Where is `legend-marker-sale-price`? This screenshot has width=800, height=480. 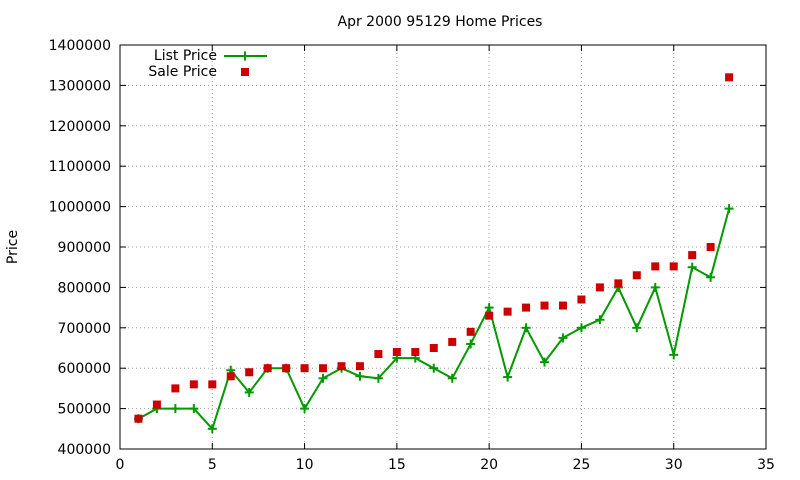 legend-marker-sale-price is located at coordinates (245, 72).